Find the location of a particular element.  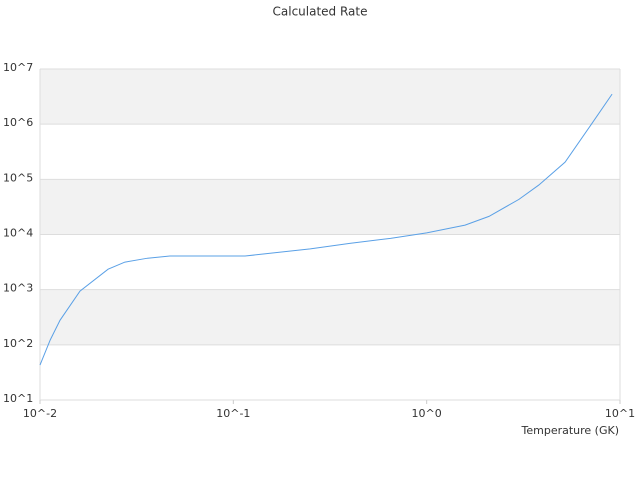

y-tick-label: 10^4 is located at coordinates (18, 233).